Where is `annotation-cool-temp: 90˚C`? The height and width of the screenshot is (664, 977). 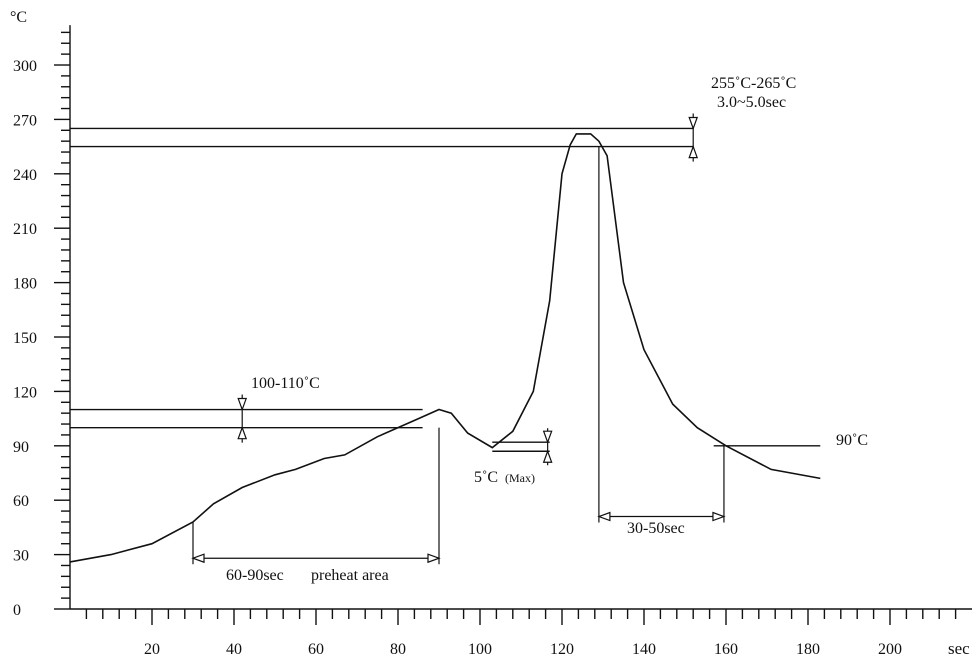
annotation-cool-temp: 90˚C is located at coordinates (852, 440).